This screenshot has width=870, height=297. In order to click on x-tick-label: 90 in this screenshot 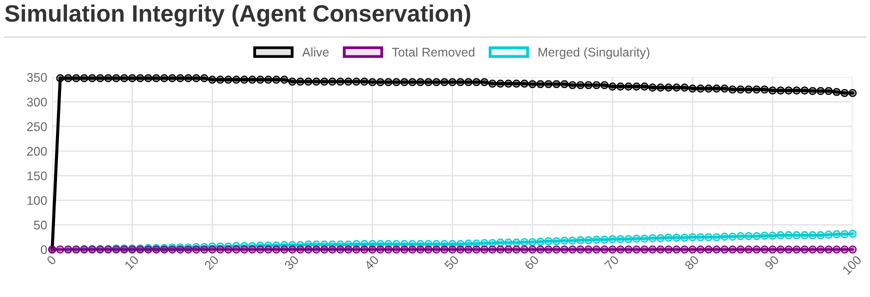, I will do `click(772, 262)`.